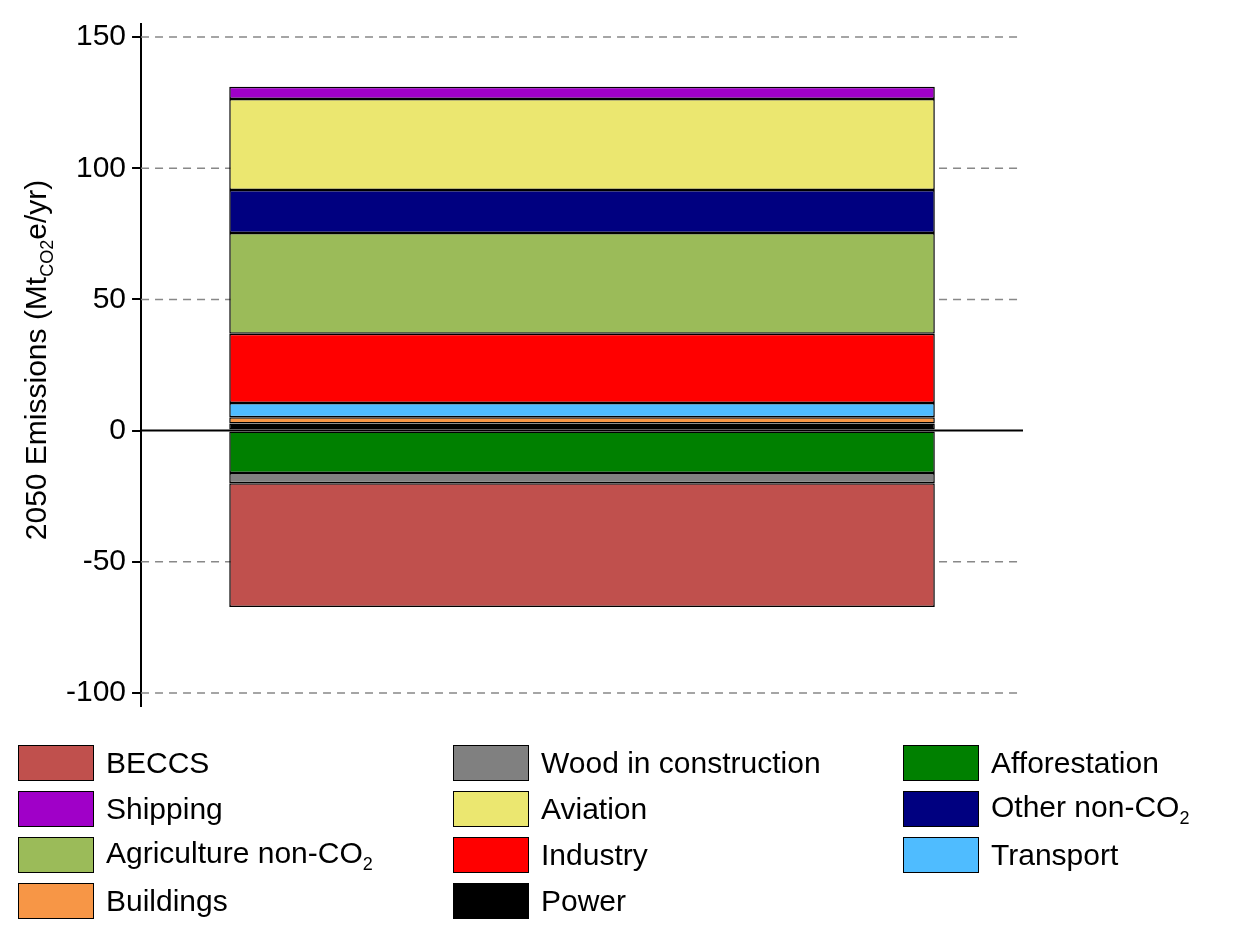 The width and height of the screenshot is (1238, 935). What do you see at coordinates (681, 762) in the screenshot?
I see `legend-label: Wood in construction` at bounding box center [681, 762].